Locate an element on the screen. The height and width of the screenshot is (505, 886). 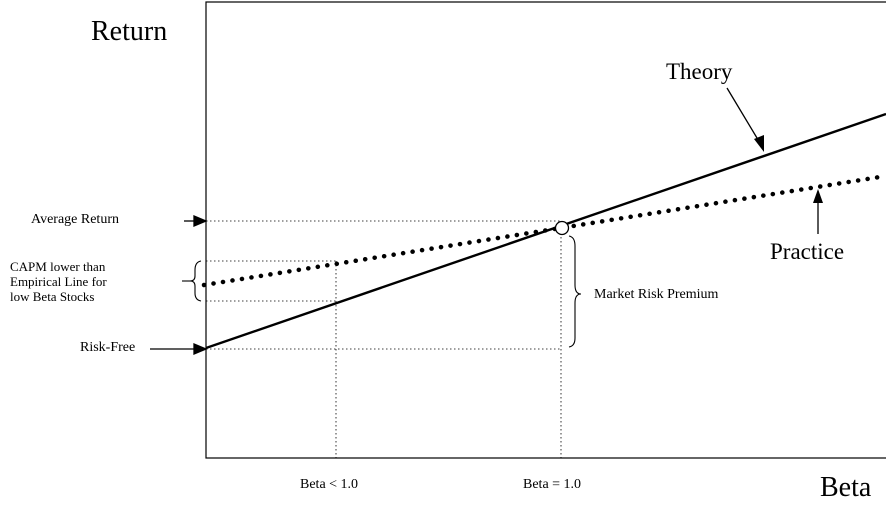
beta-equal-one-label: Beta = 1.0 is located at coordinates (552, 484).